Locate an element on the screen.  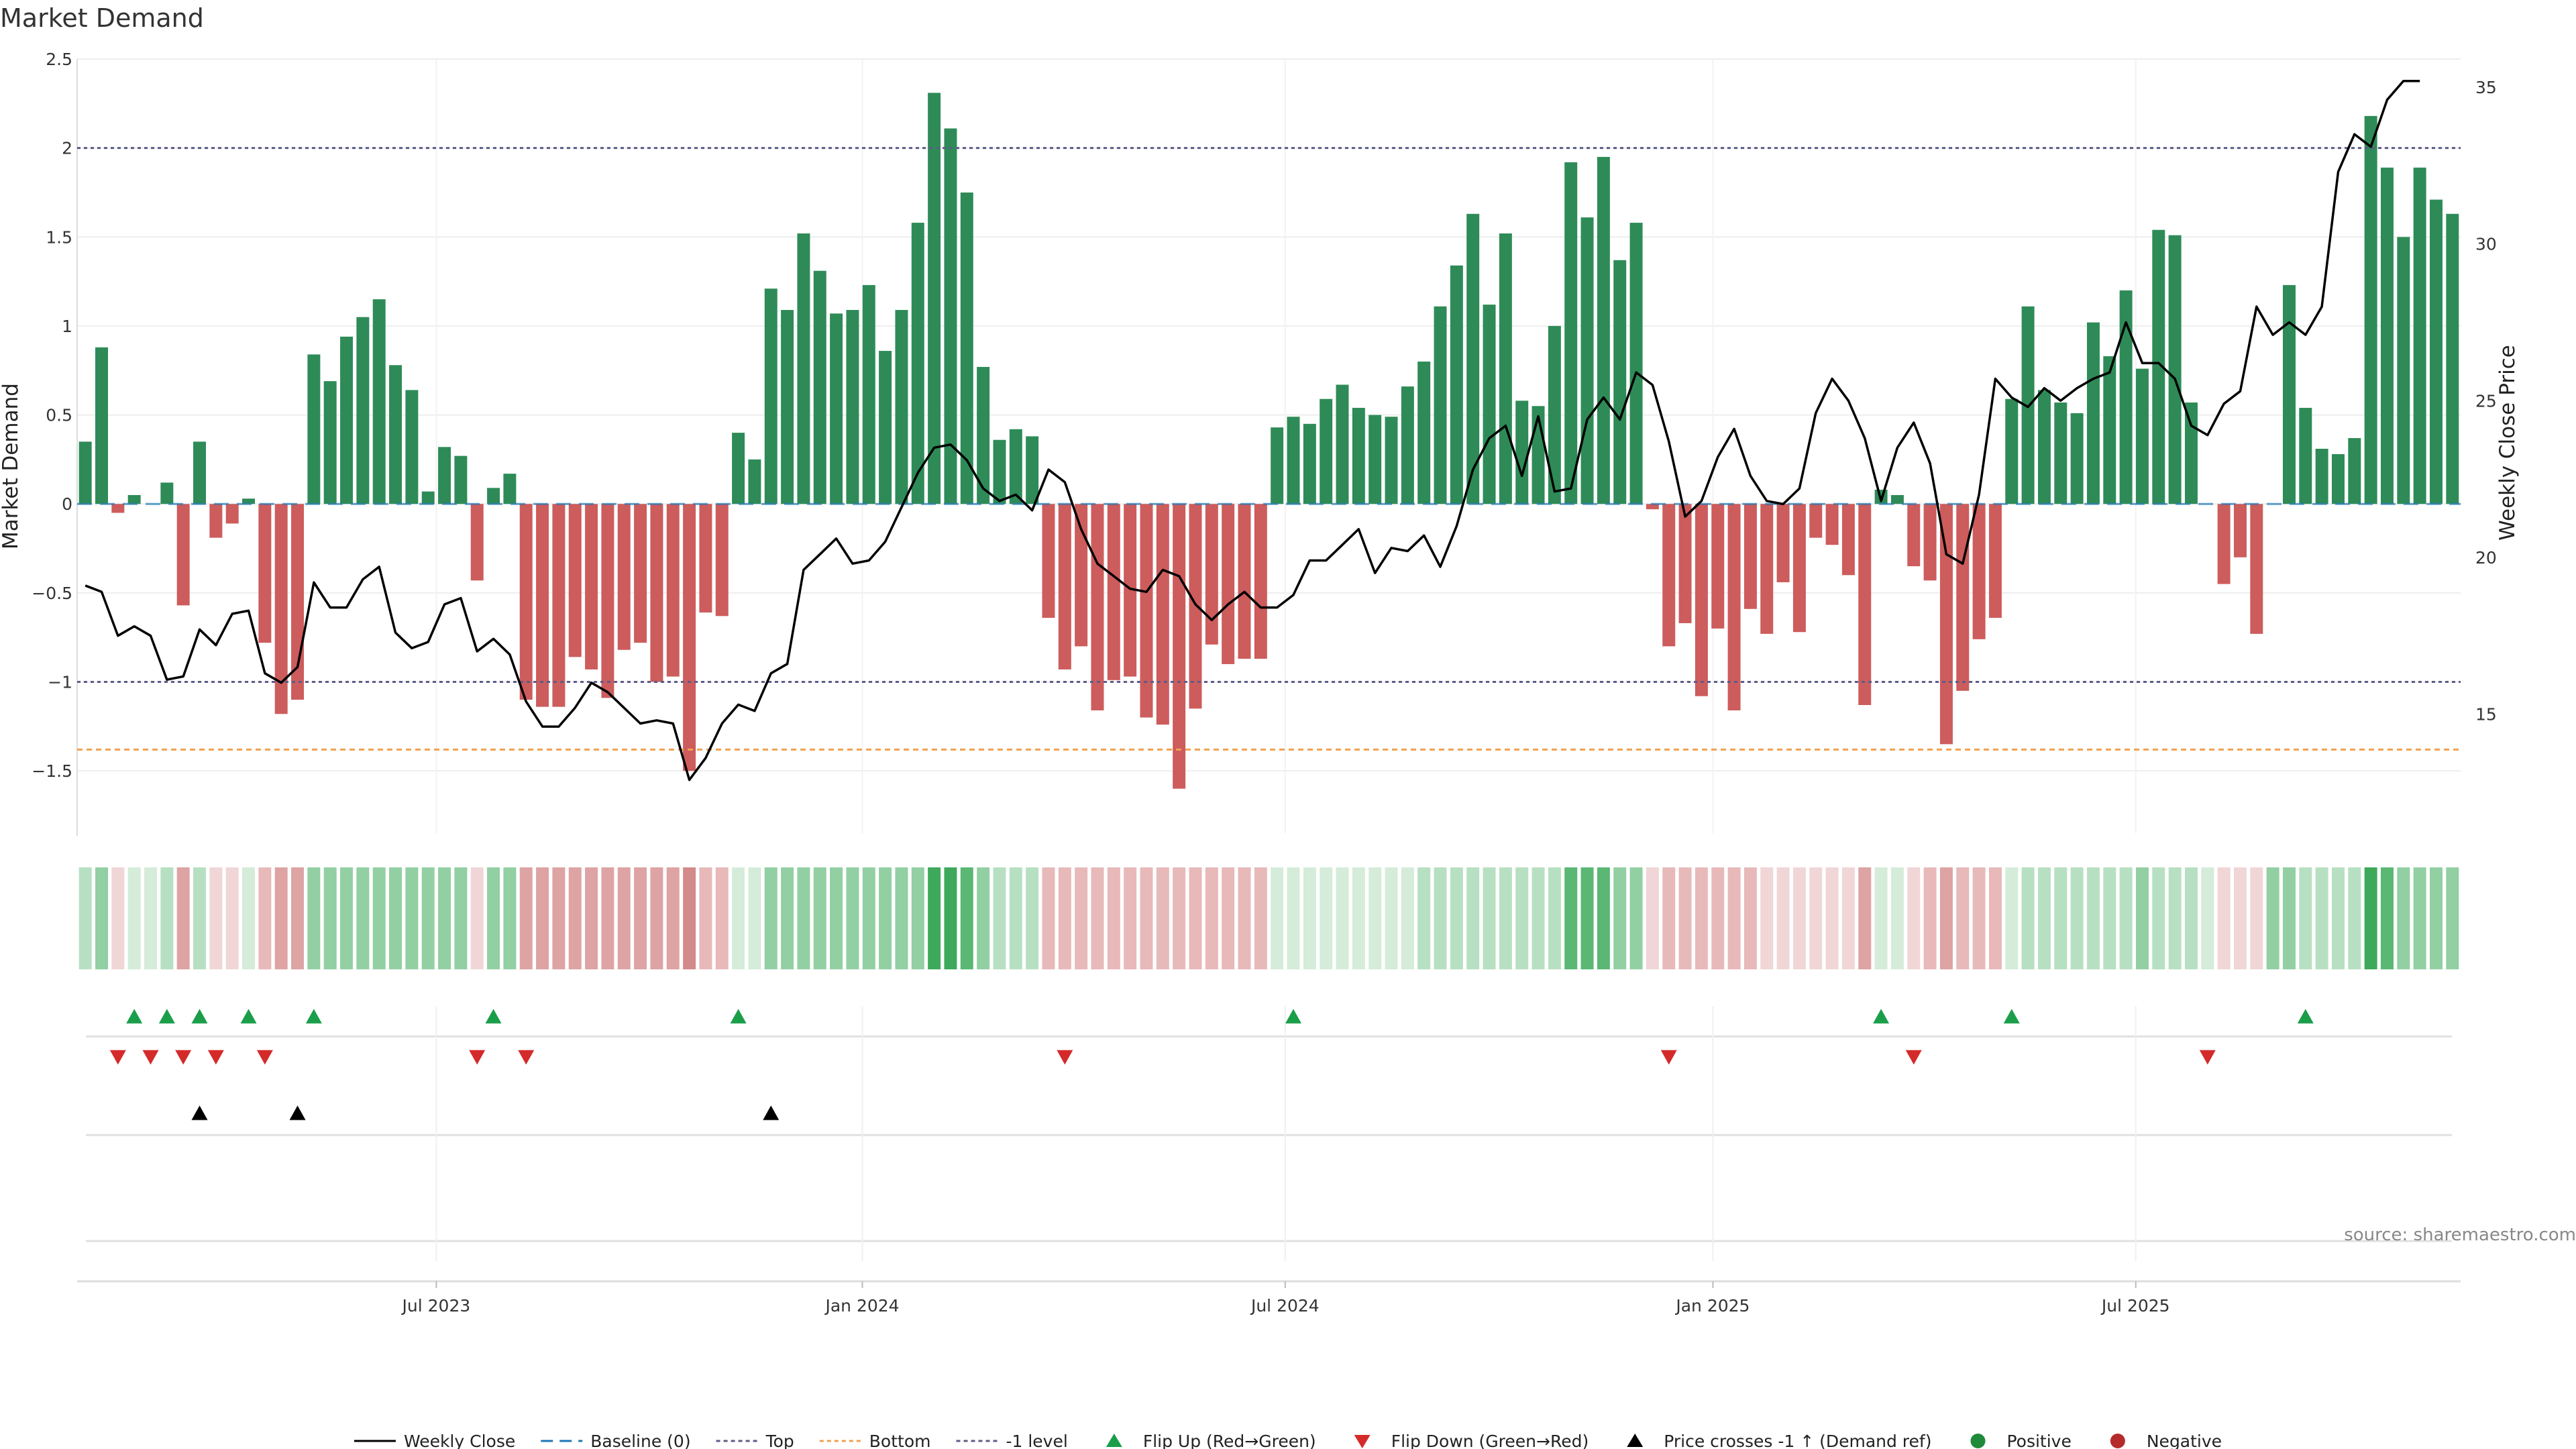
legend-item: Weekly Close is located at coordinates (434, 1440).